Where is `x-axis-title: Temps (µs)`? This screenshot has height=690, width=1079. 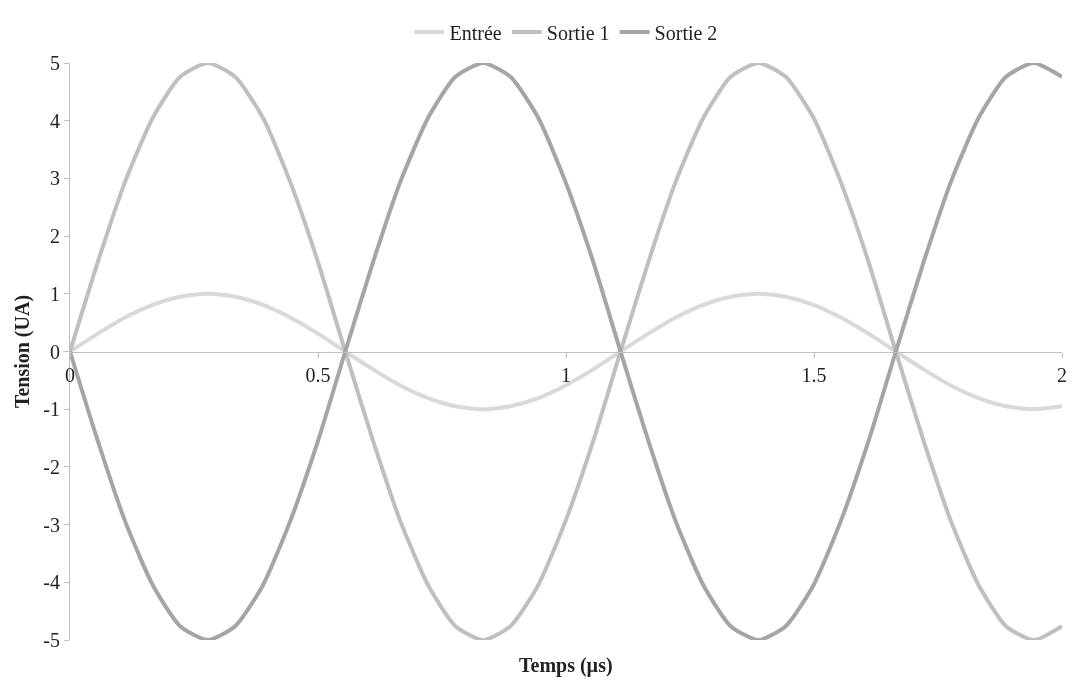
x-axis-title: Temps (µs) is located at coordinates (566, 665).